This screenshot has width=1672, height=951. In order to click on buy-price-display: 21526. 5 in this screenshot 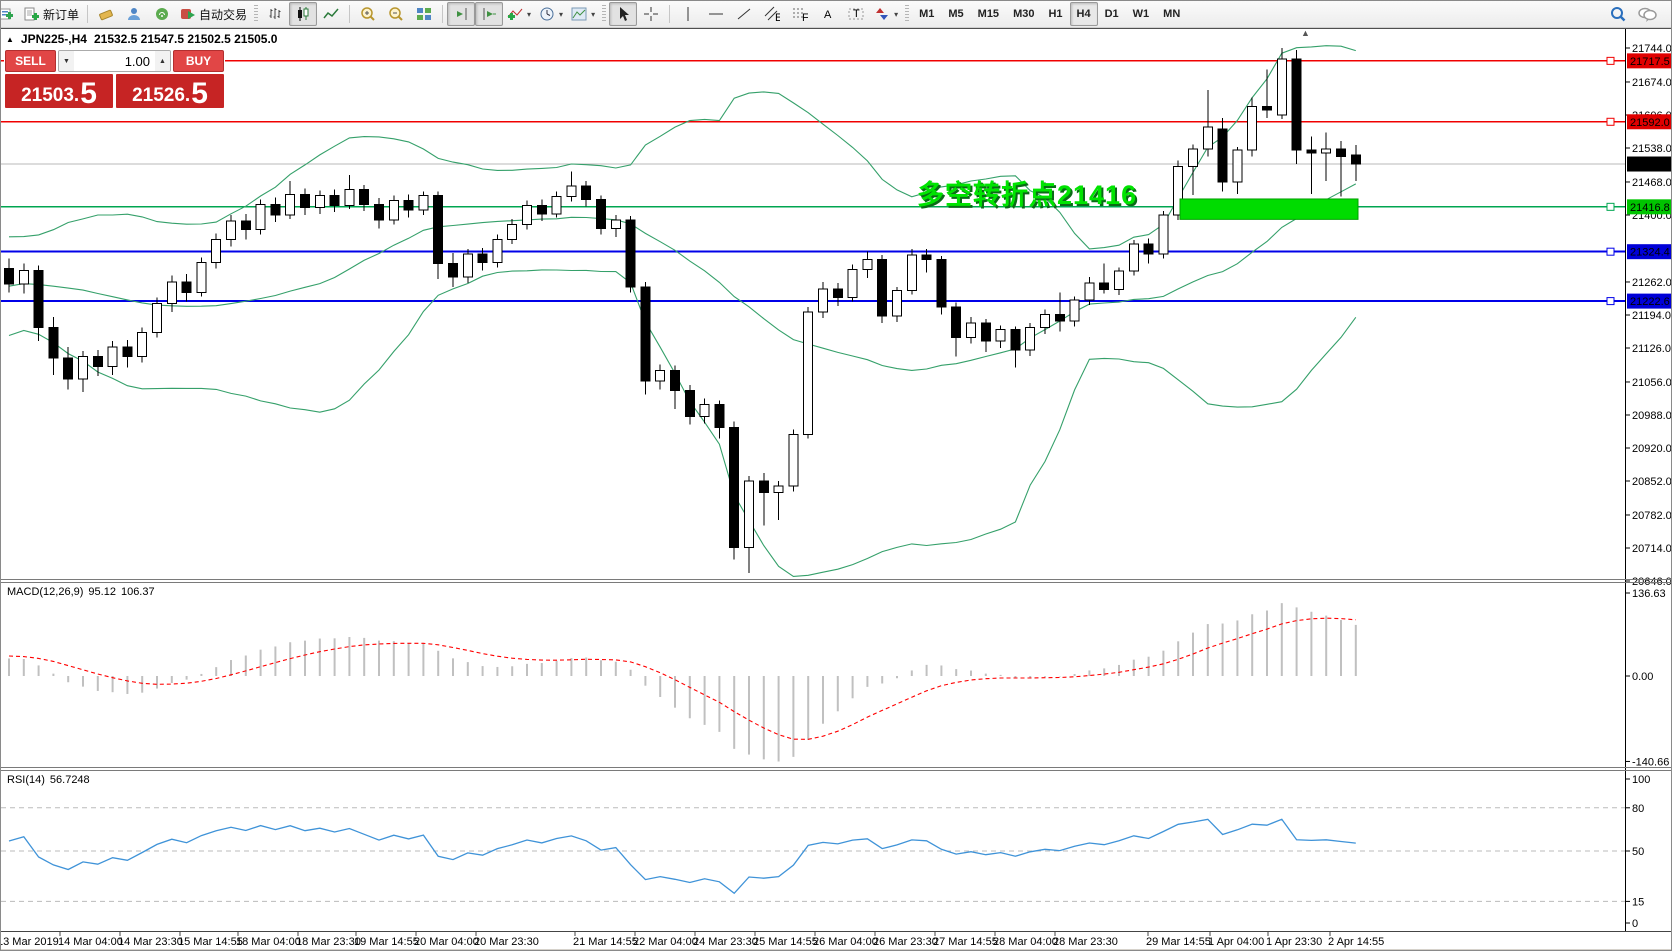, I will do `click(170, 91)`.